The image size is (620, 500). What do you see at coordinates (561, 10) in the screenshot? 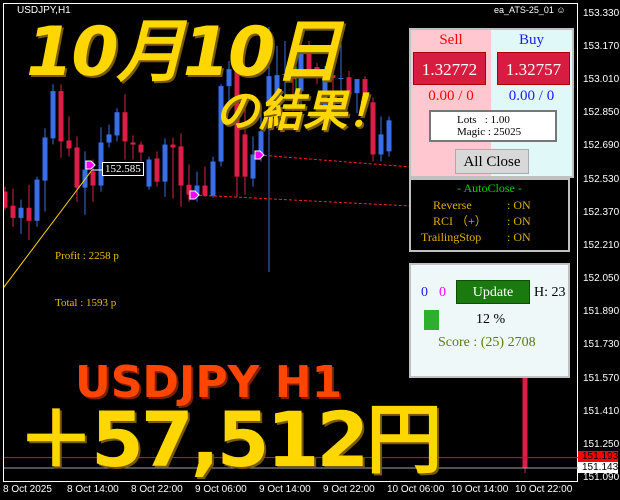
I see `smiley-icon: ☺` at bounding box center [561, 10].